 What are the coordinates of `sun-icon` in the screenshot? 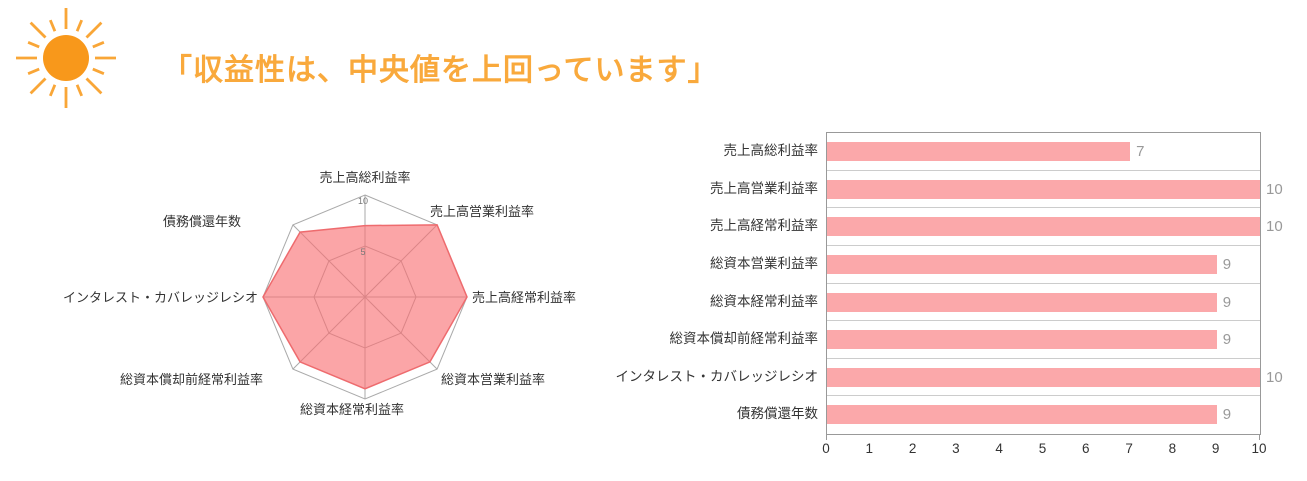 It's located at (66, 58).